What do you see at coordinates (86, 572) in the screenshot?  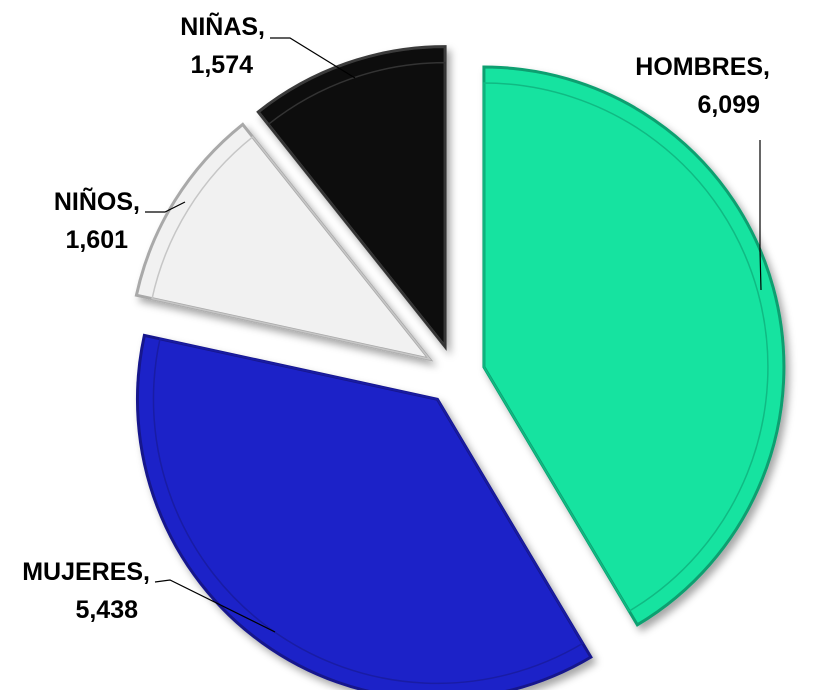 I see `slice-label-name-mujeres: MUJERES,` at bounding box center [86, 572].